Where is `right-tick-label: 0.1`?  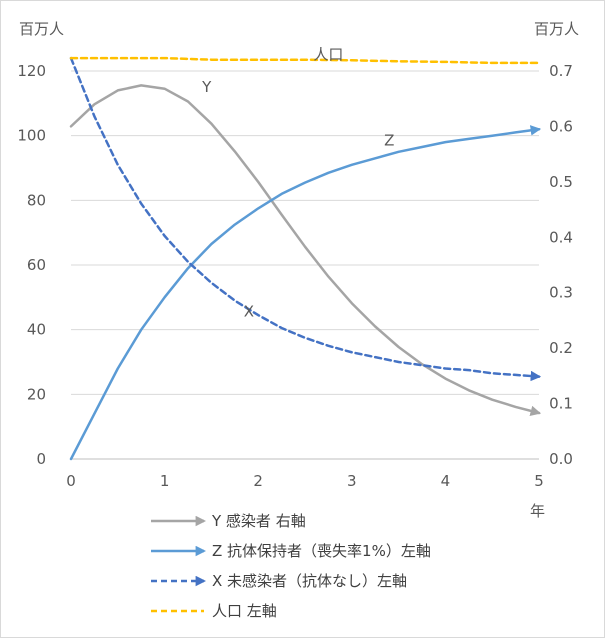 right-tick-label: 0.1 is located at coordinates (561, 404).